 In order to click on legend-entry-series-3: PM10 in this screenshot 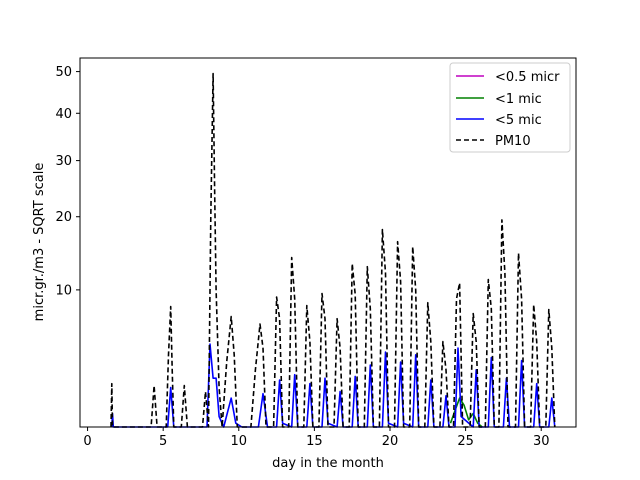, I will do `click(493, 141)`.